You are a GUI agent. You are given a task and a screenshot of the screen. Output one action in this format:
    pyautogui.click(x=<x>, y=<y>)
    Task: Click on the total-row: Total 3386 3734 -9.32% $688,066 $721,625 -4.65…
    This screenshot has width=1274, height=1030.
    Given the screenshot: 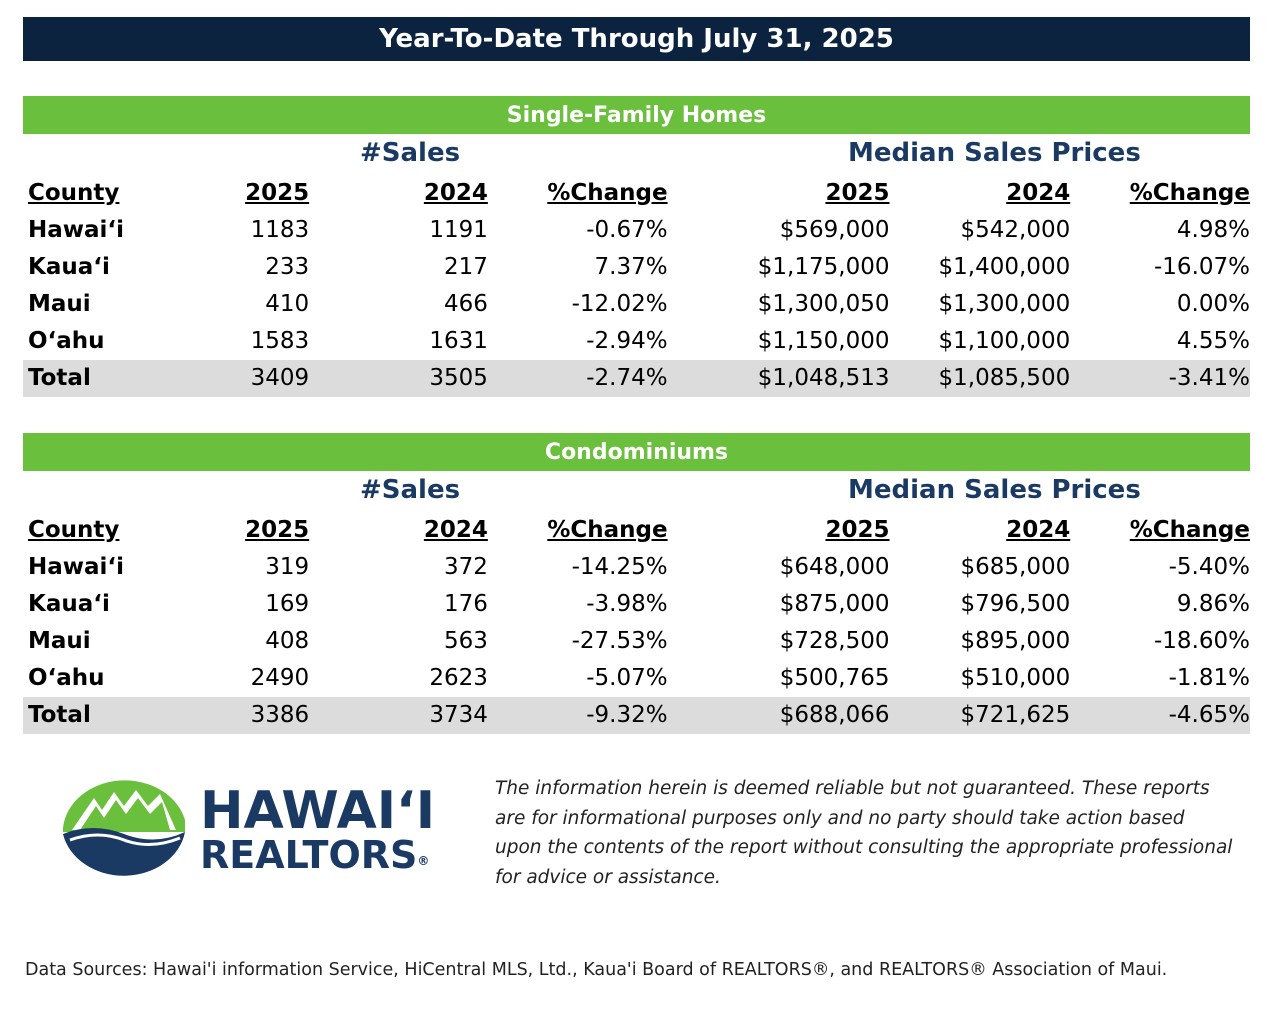 What is the action you would take?
    pyautogui.click(x=636, y=715)
    